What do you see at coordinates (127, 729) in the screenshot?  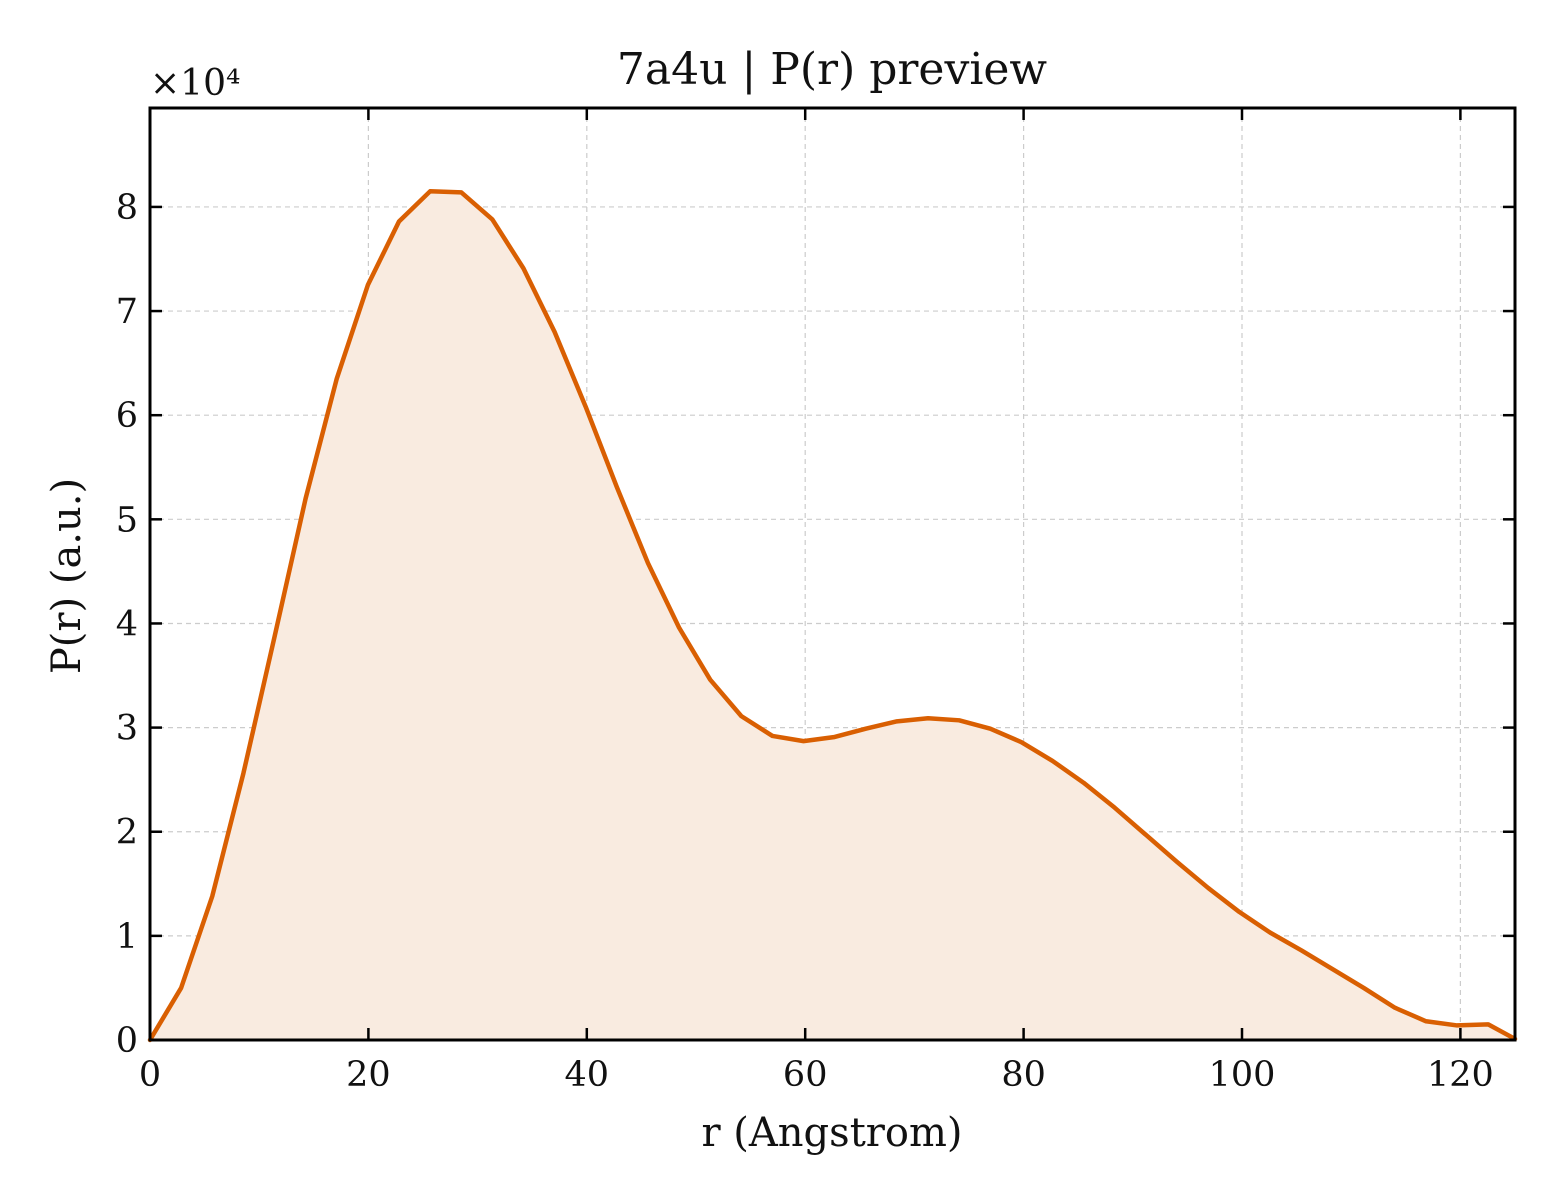 I see `y-tick-label: 3` at bounding box center [127, 729].